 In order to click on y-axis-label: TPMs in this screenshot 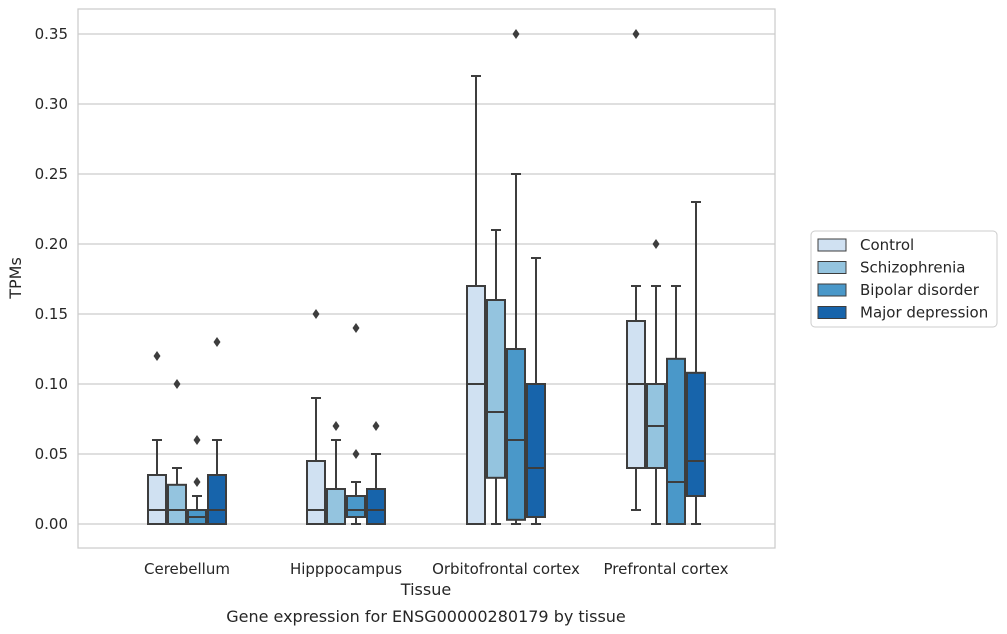, I will do `click(15, 278)`.